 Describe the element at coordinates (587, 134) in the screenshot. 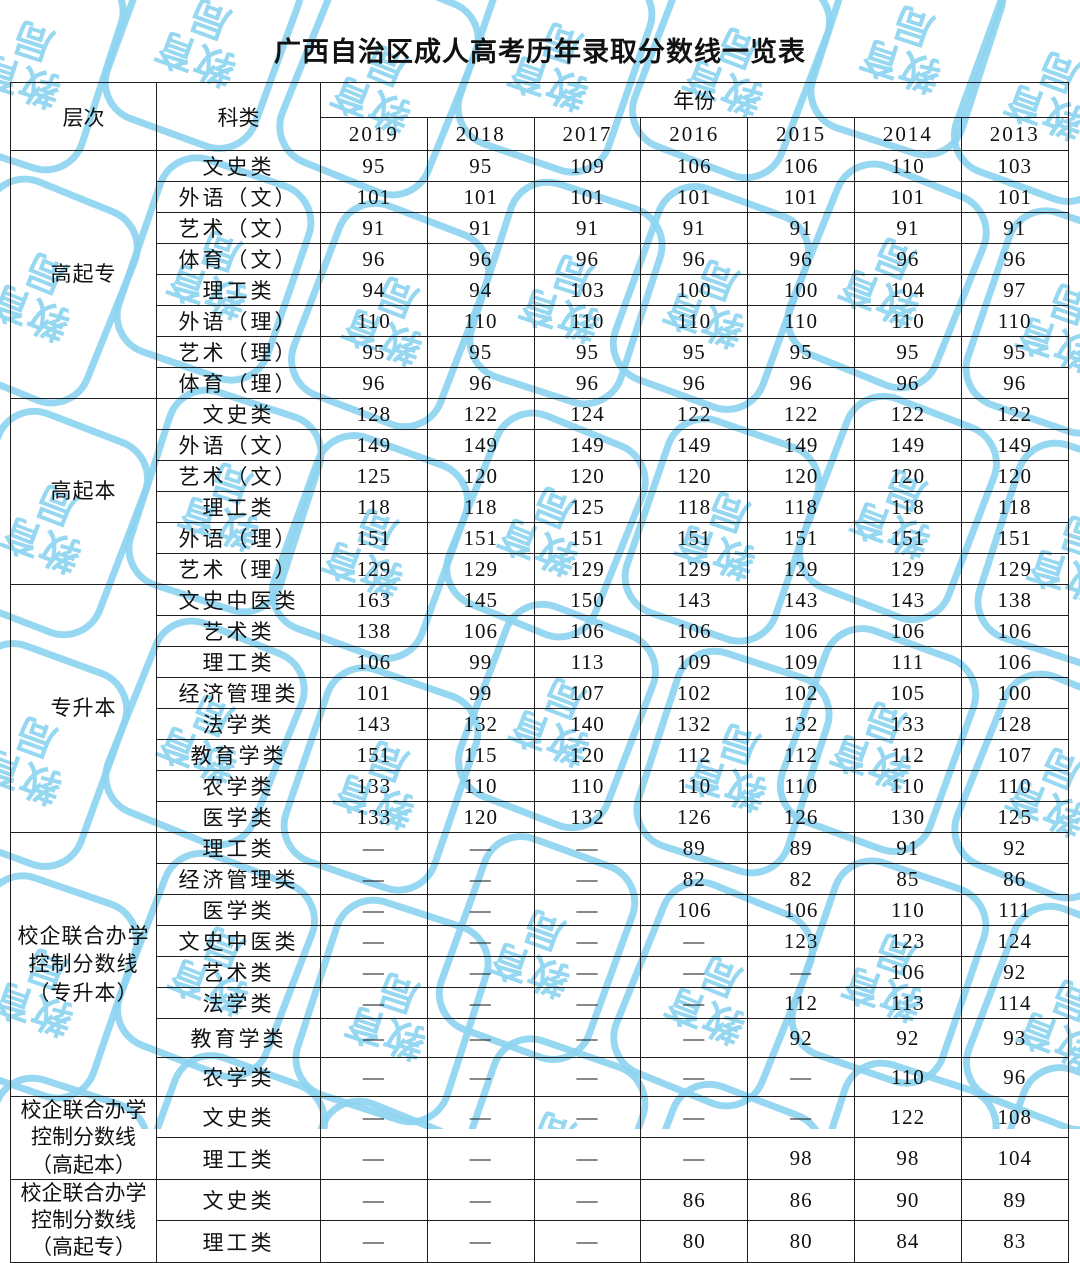

I see `header-year-2017: 2017` at that location.